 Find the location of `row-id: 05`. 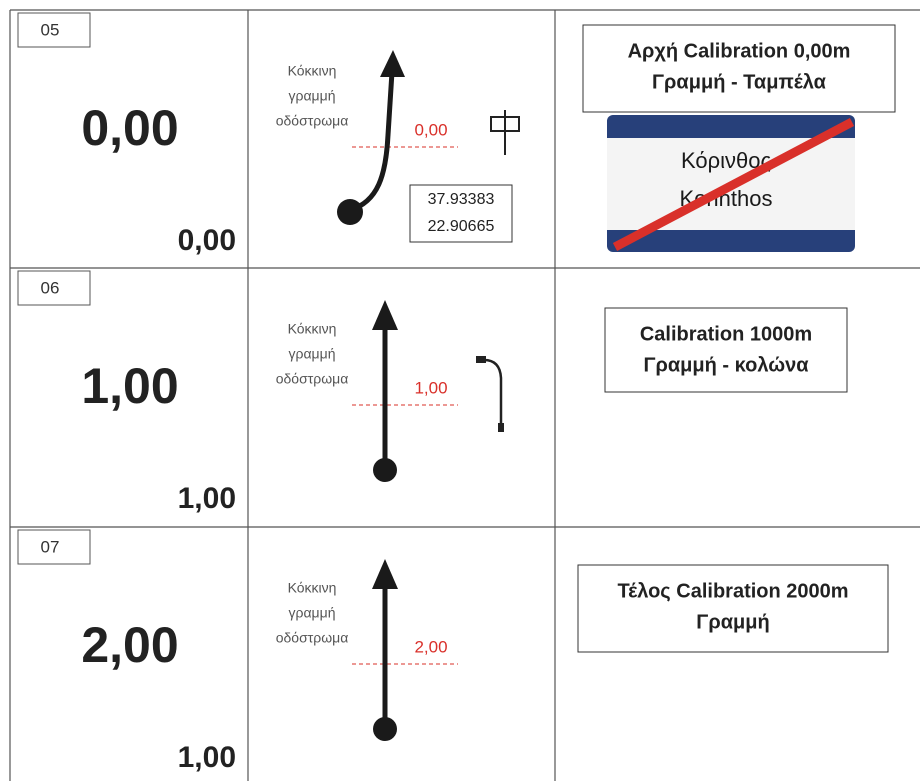

row-id: 05 is located at coordinates (50, 29).